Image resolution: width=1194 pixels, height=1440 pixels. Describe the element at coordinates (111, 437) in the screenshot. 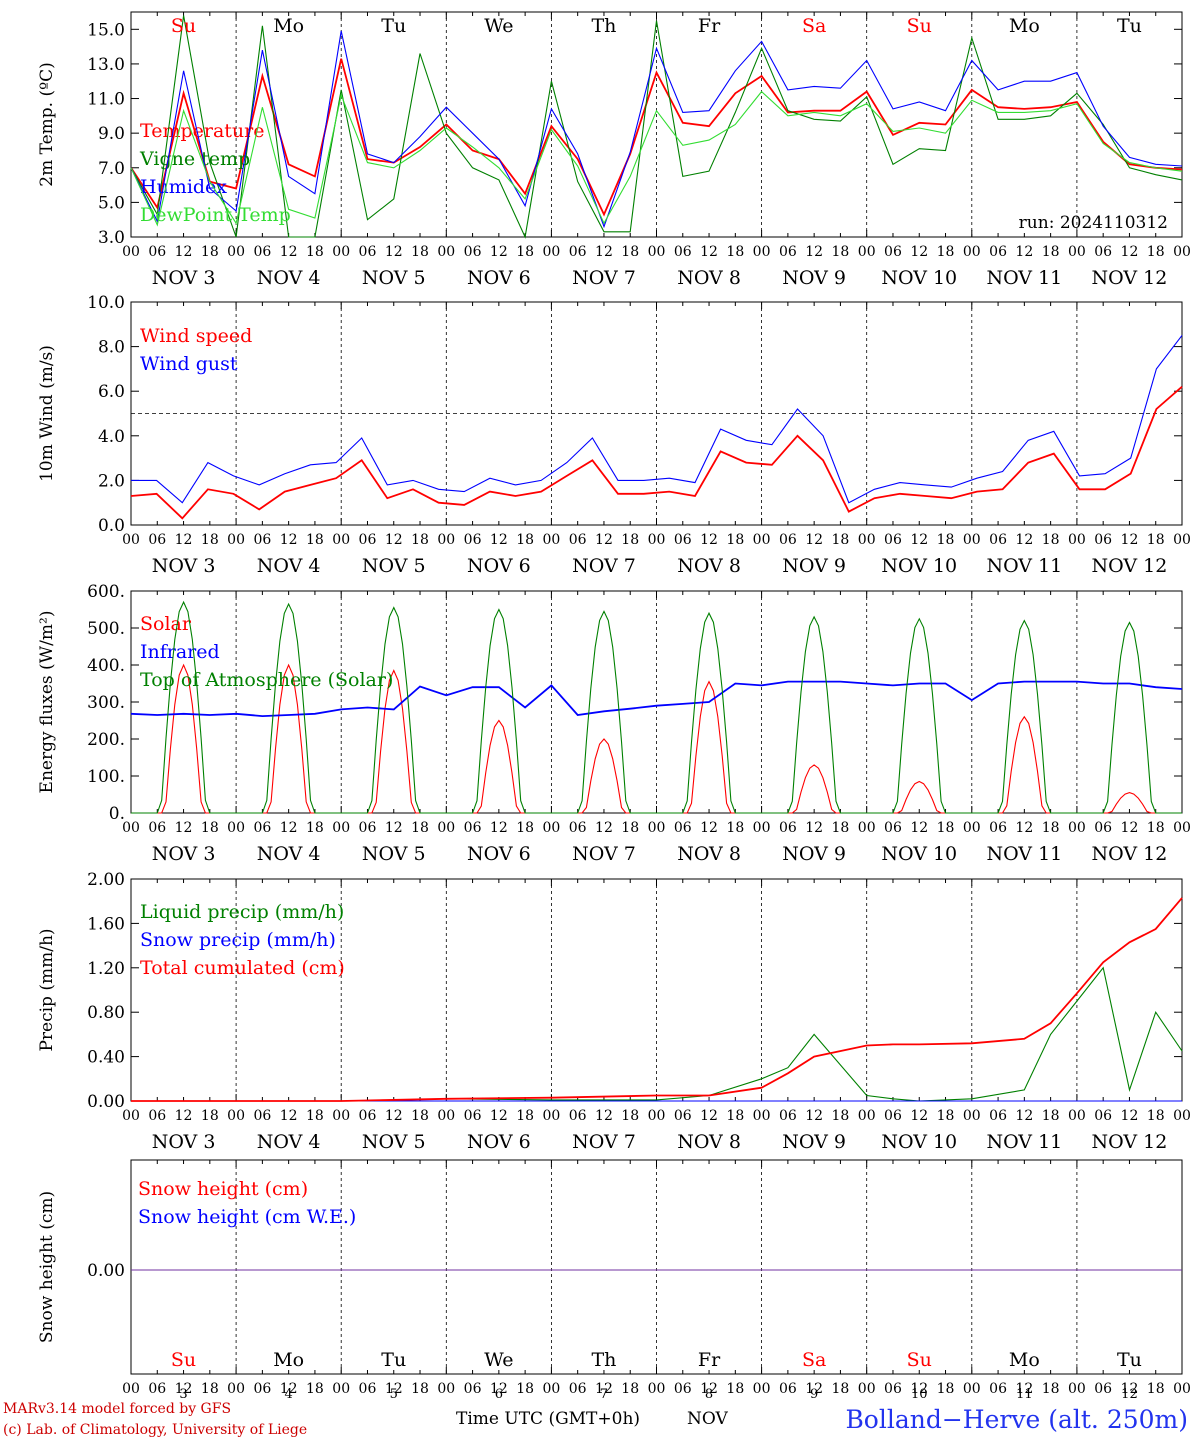

I see `y-tick-label: 4.0` at that location.